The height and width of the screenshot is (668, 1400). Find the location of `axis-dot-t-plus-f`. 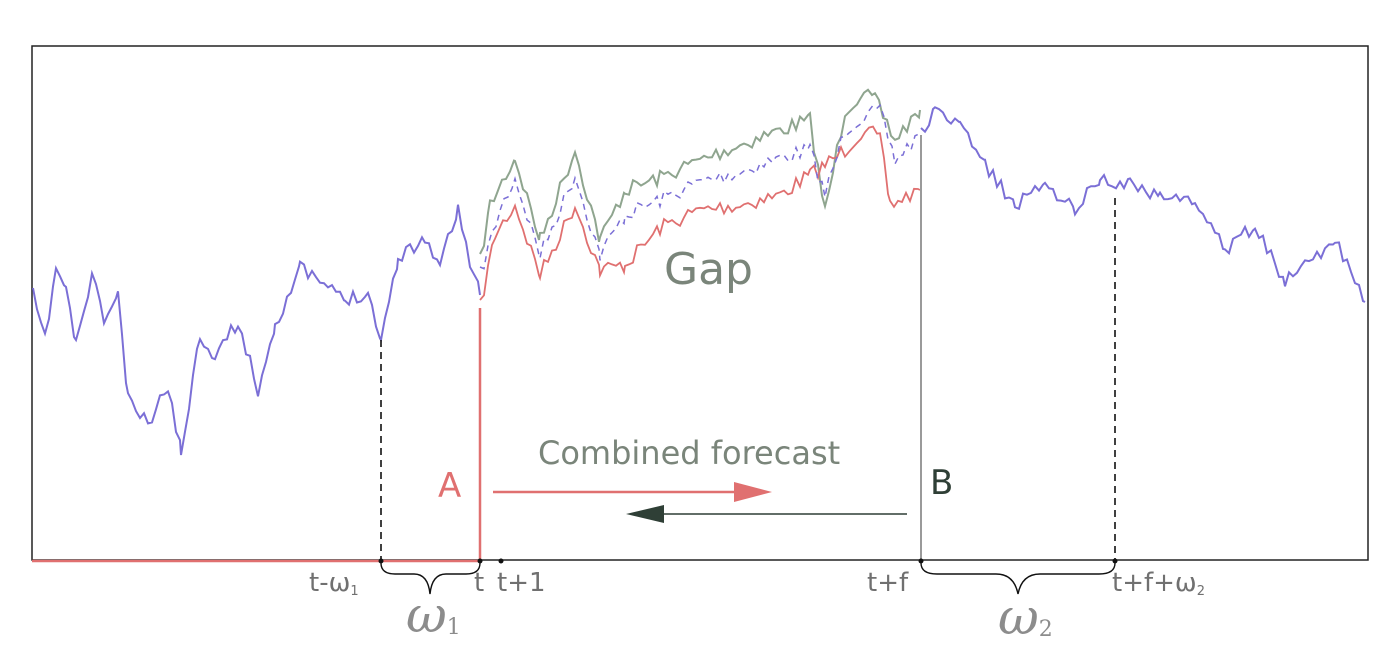

axis-dot-t-plus-f is located at coordinates (921, 561).